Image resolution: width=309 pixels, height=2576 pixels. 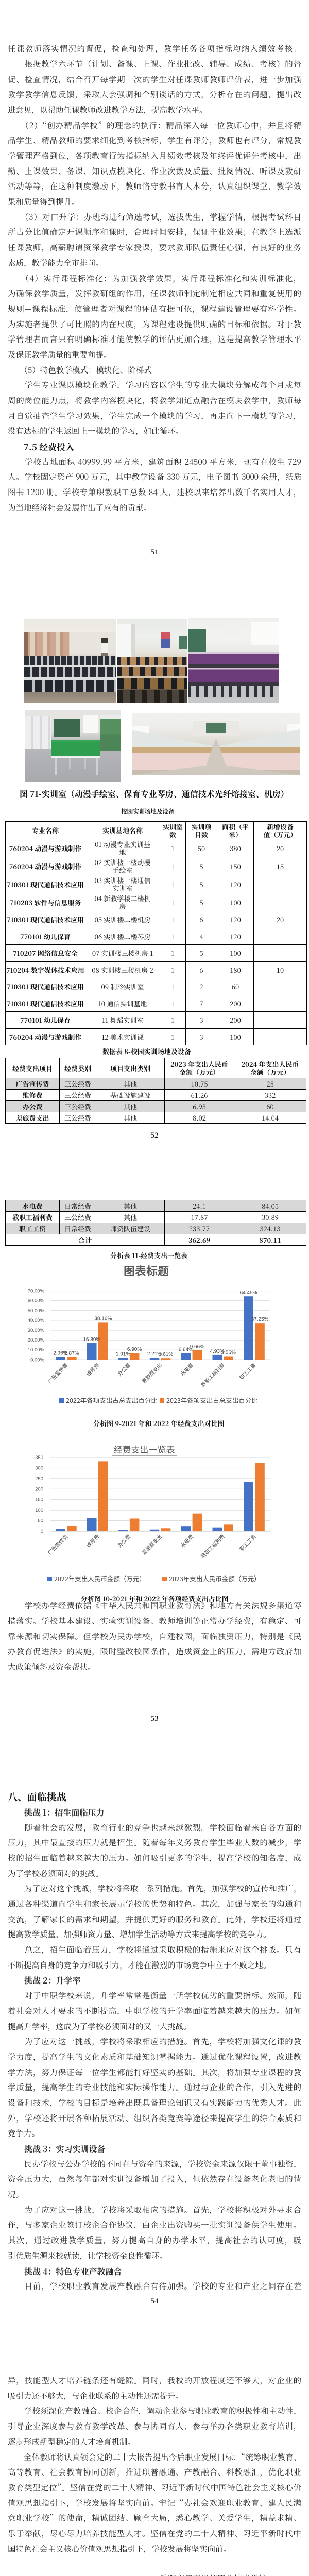 What do you see at coordinates (39, 1489) in the screenshot?
I see `svg-text: 200` at bounding box center [39, 1489].